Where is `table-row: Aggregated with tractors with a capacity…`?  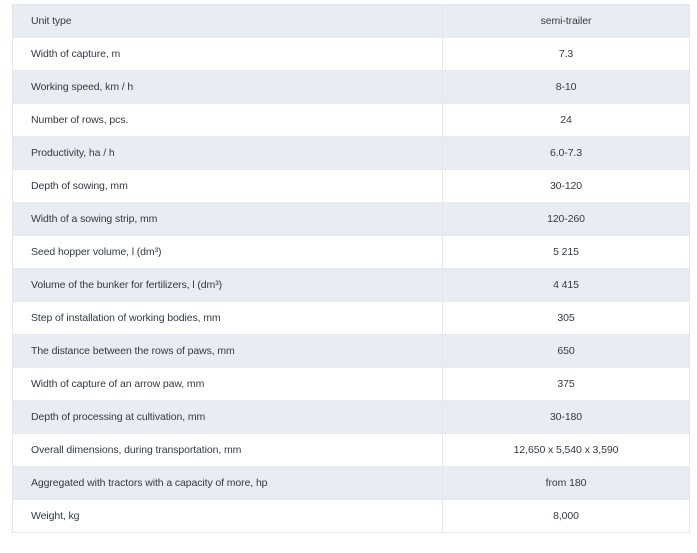 table-row: Aggregated with tractors with a capacity… is located at coordinates (351, 483).